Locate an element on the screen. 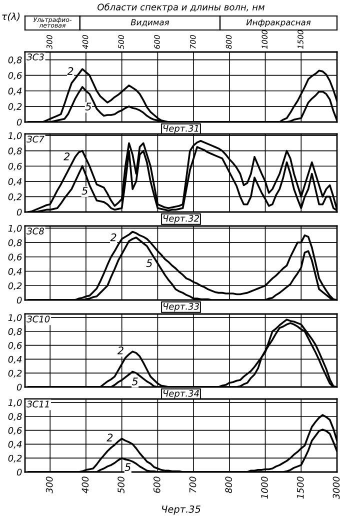  x-tick-label: 3000 is located at coordinates (336, 488).